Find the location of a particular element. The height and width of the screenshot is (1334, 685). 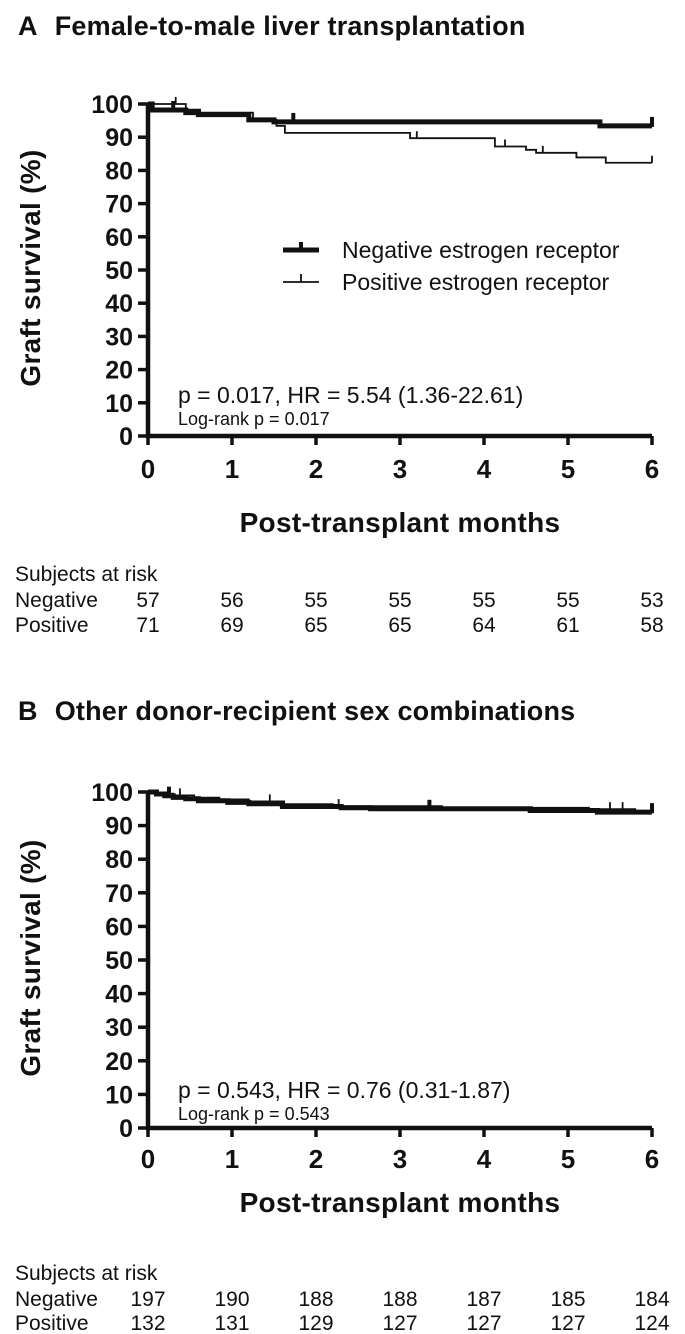

panel-b-title-row: B Other donor-recipient sex combinations is located at coordinates (297, 711).